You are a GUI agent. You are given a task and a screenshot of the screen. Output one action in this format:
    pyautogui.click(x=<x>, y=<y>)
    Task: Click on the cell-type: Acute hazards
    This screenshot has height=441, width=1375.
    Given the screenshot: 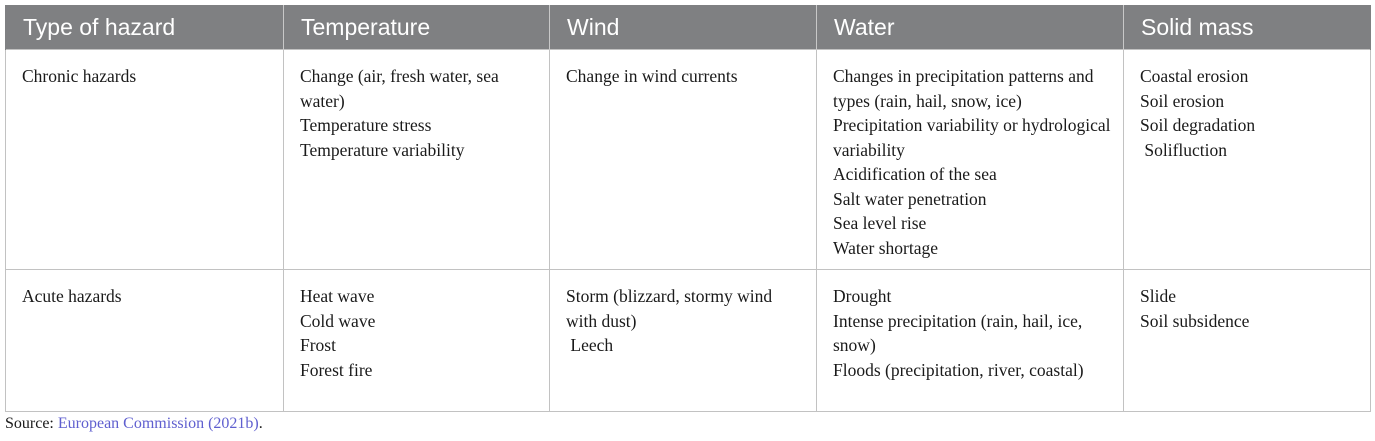 What is the action you would take?
    pyautogui.click(x=144, y=340)
    